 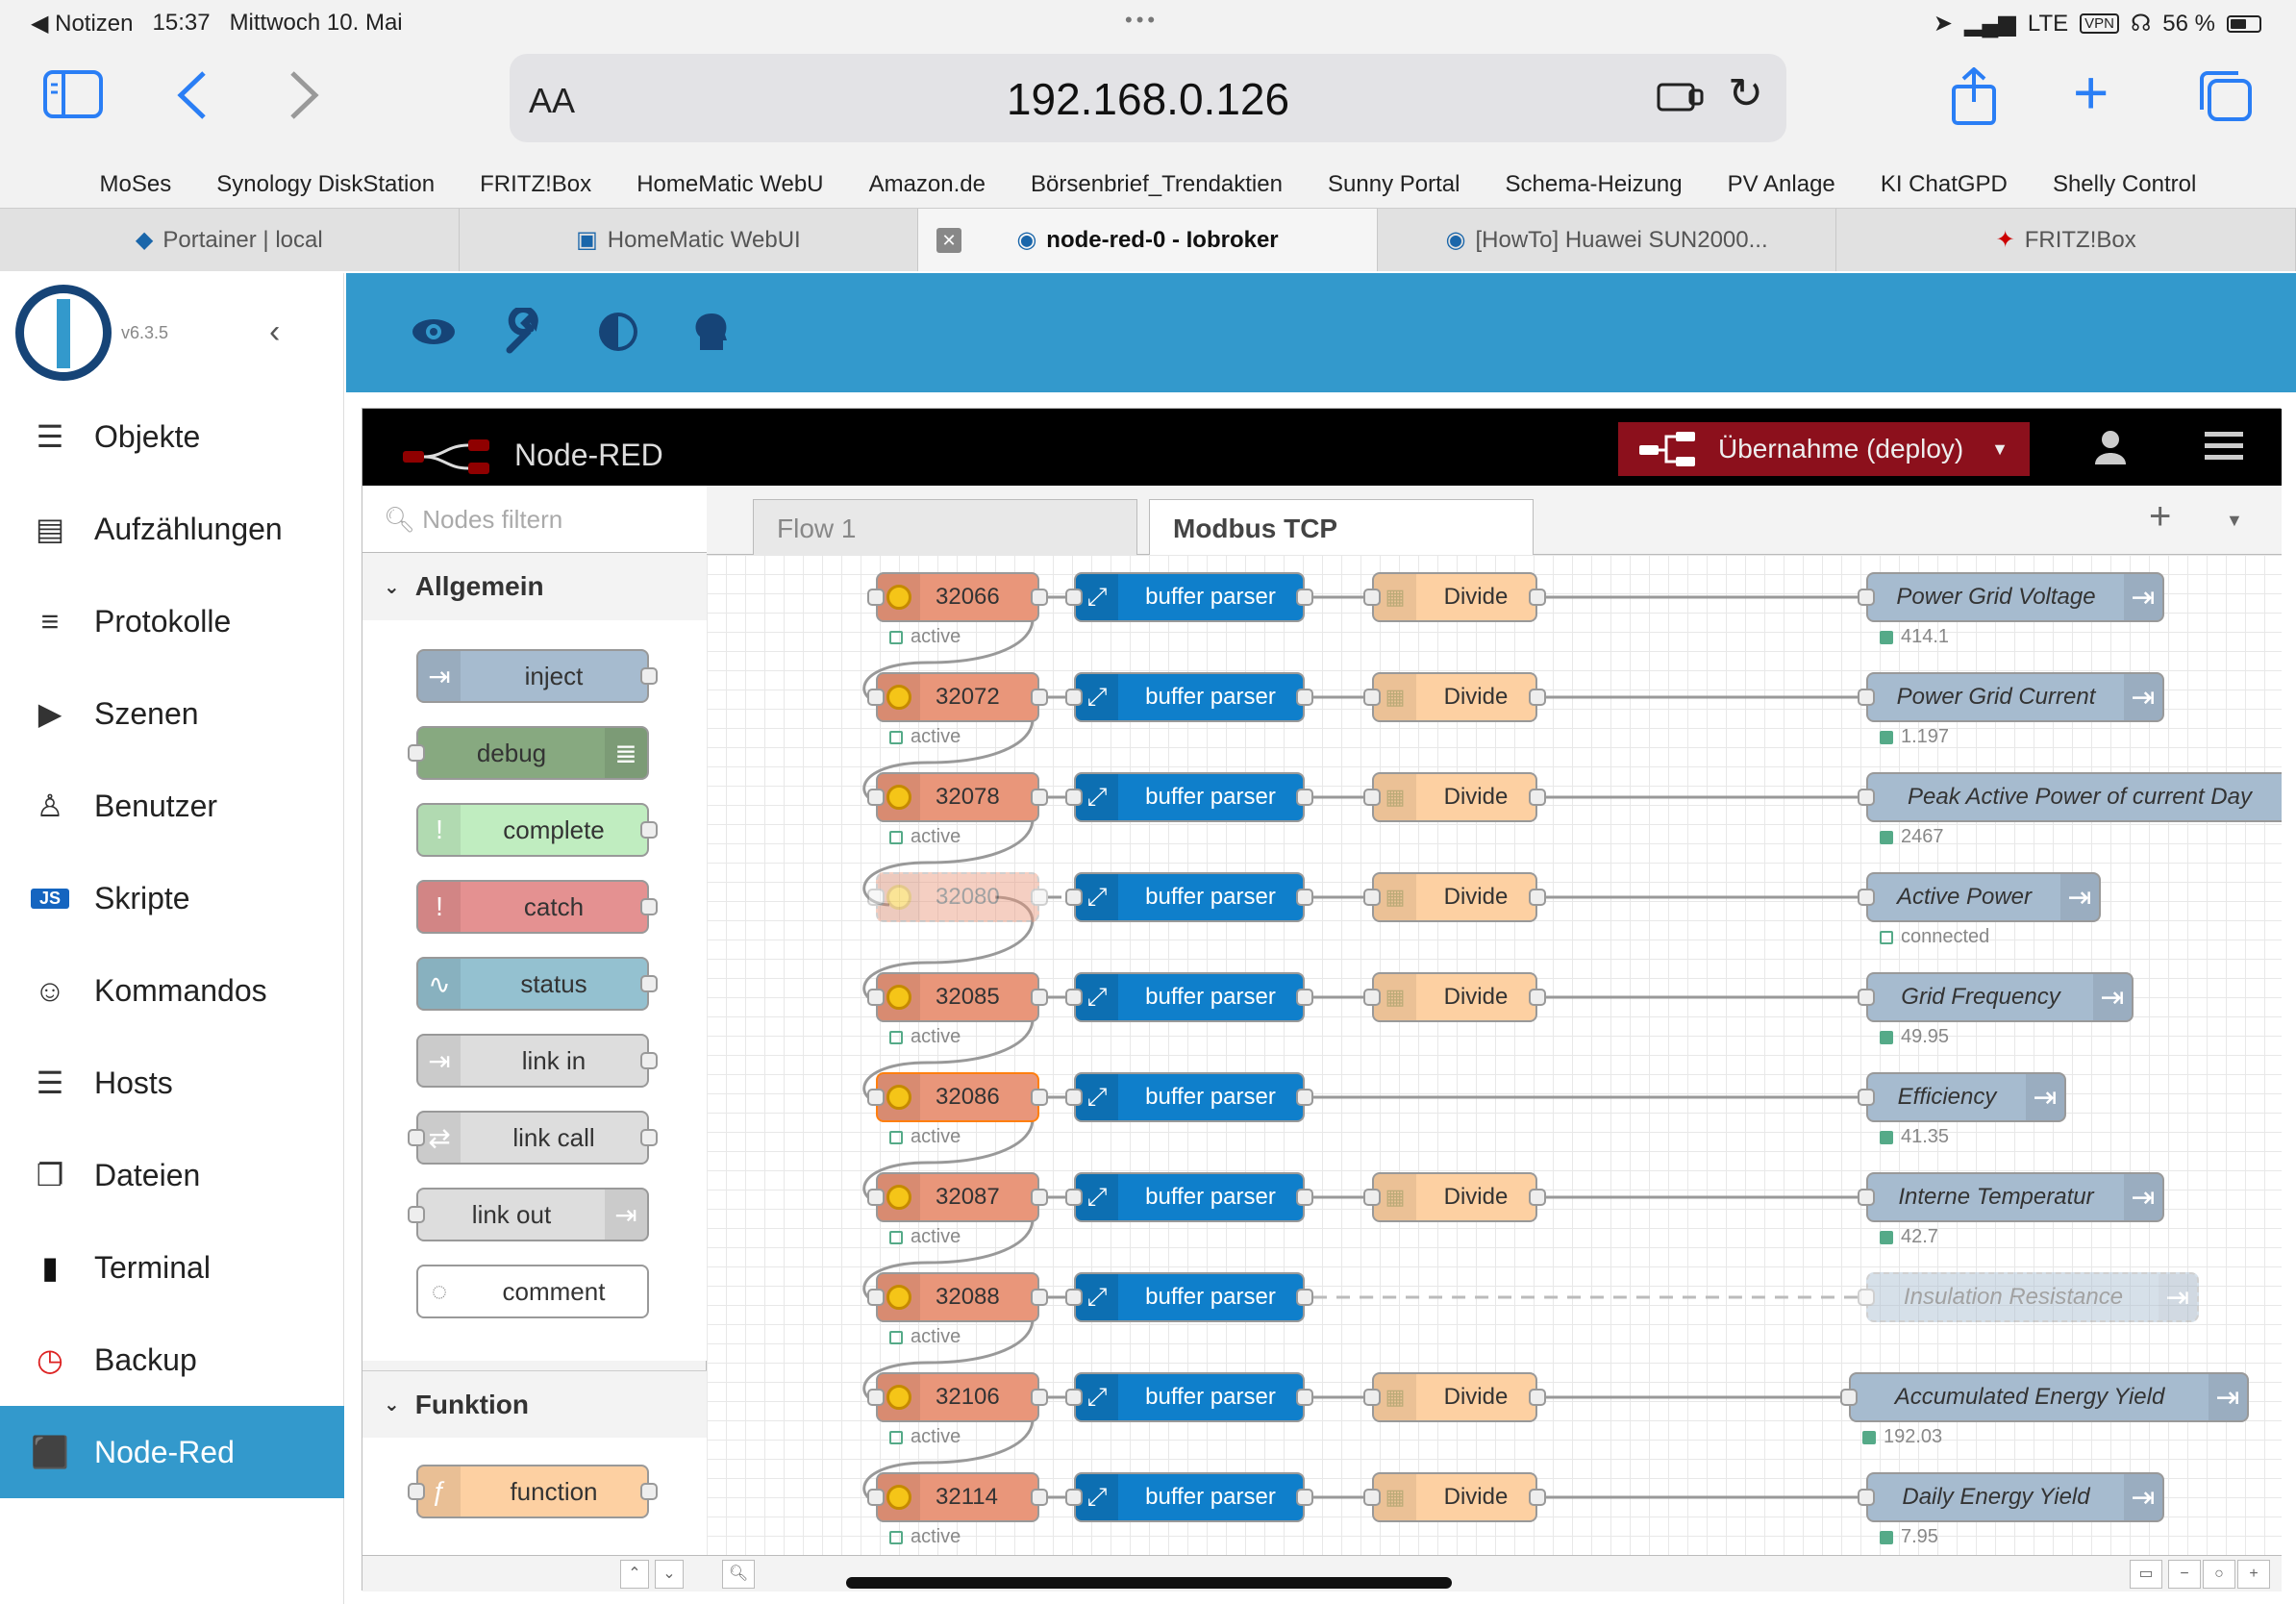 I want to click on back-icon, so click(x=192, y=99).